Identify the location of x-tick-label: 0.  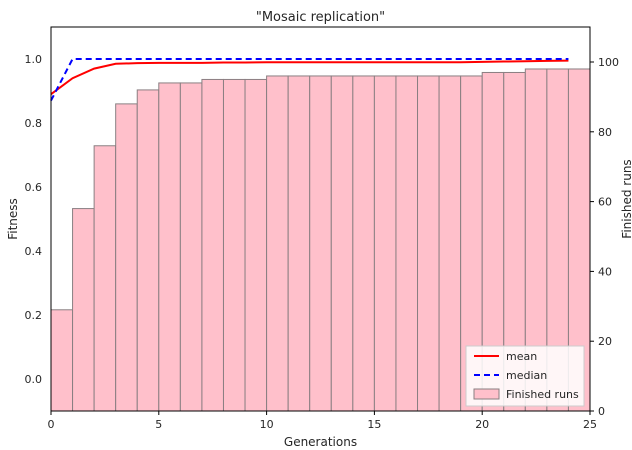
(51, 424).